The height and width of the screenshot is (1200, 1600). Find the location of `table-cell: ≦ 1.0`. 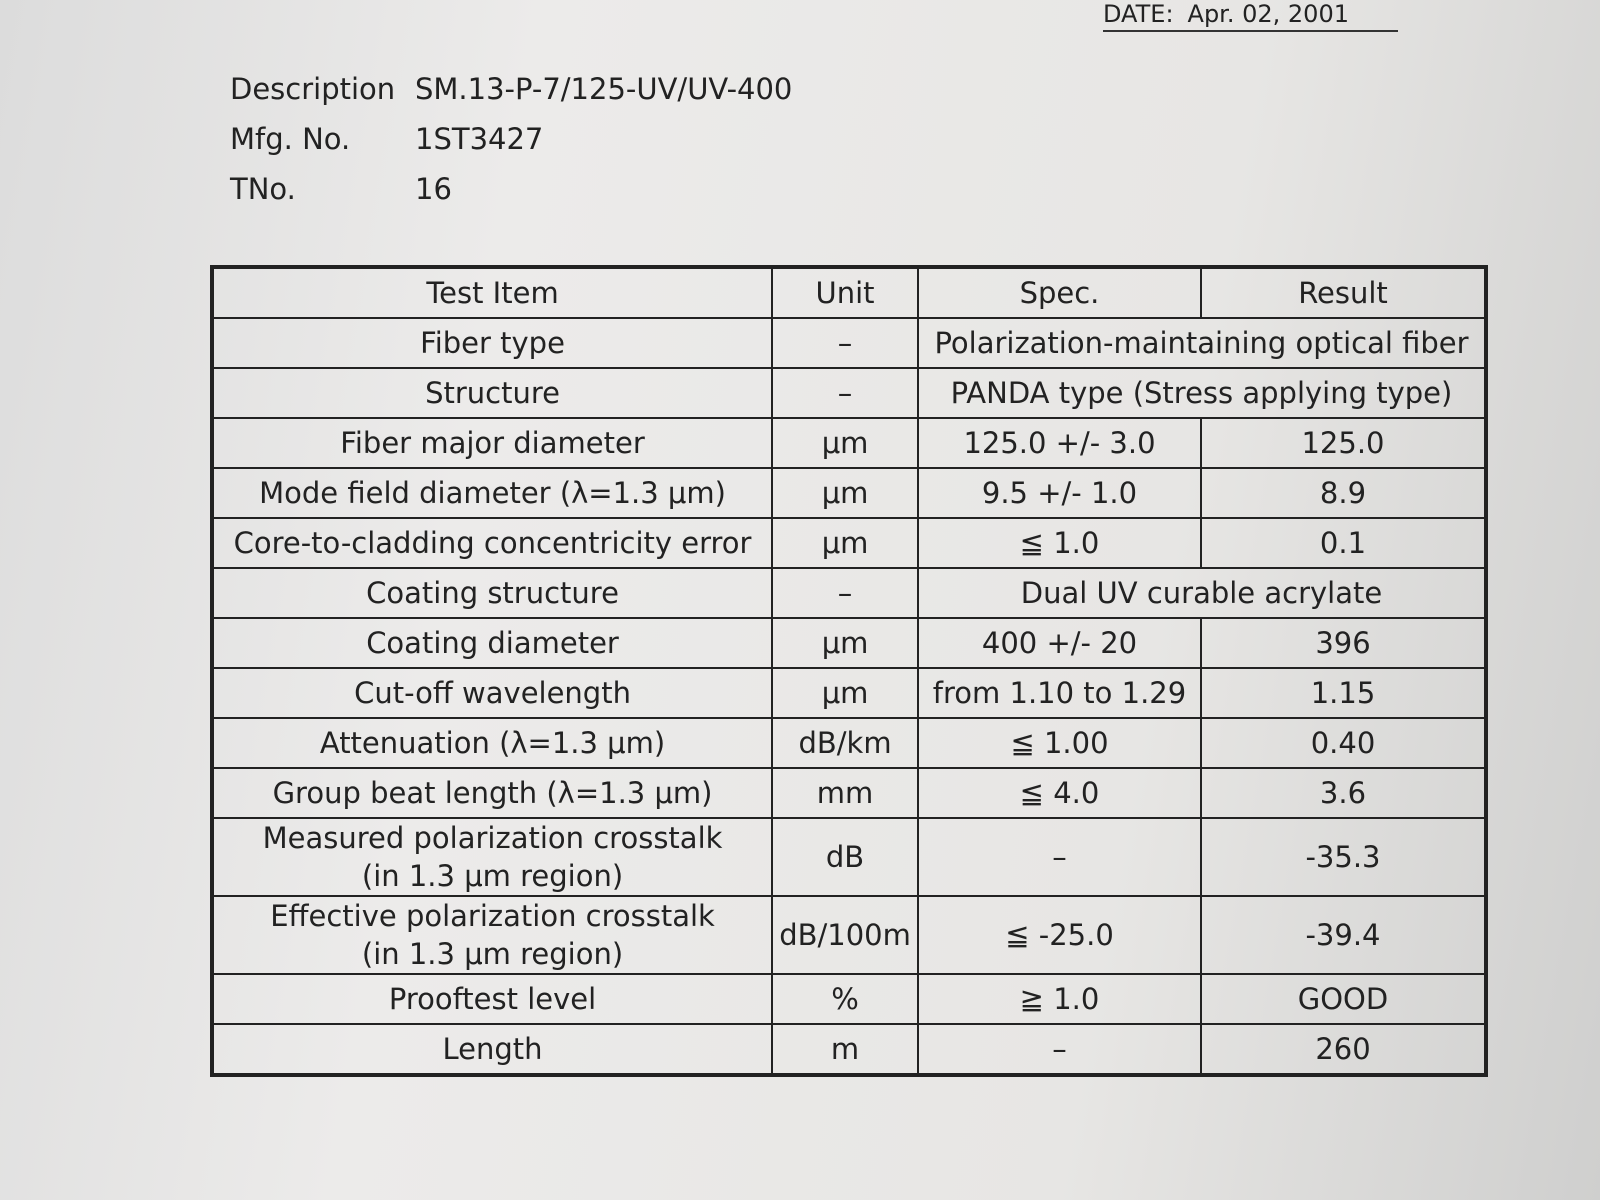

table-cell: ≦ 1.0 is located at coordinates (1059, 543).